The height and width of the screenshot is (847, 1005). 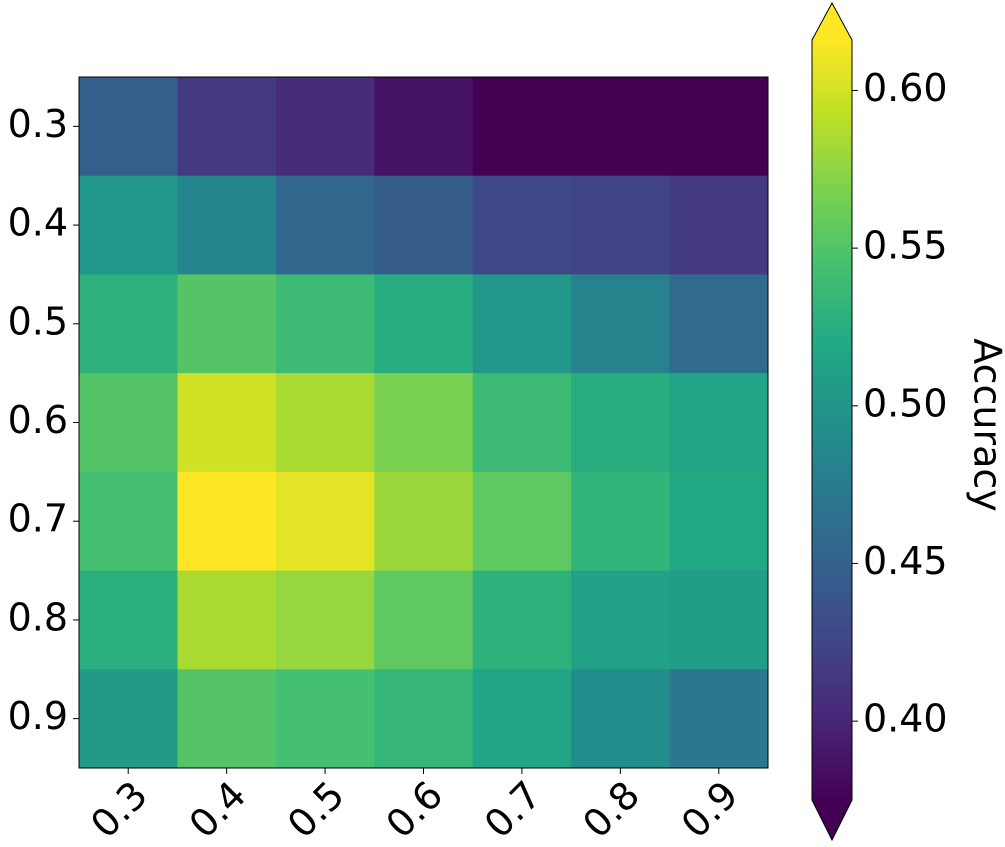 What do you see at coordinates (119, 810) in the screenshot?
I see `x-tick-label: 0.3` at bounding box center [119, 810].